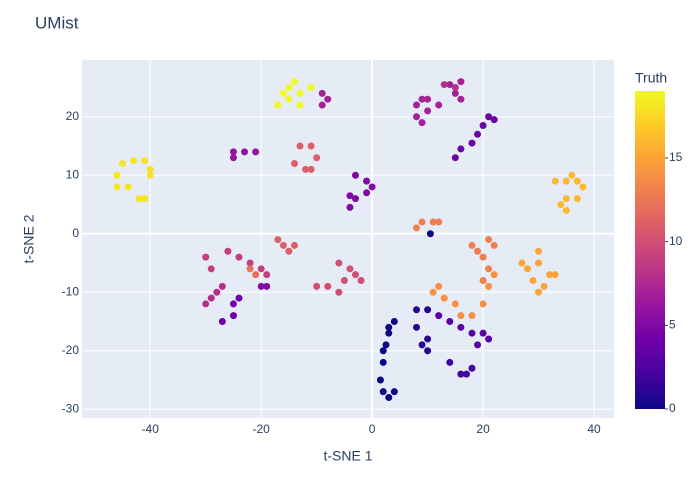 The height and width of the screenshot is (500, 700). Describe the element at coordinates (71, 408) in the screenshot. I see `y-tick-label: -30` at that location.